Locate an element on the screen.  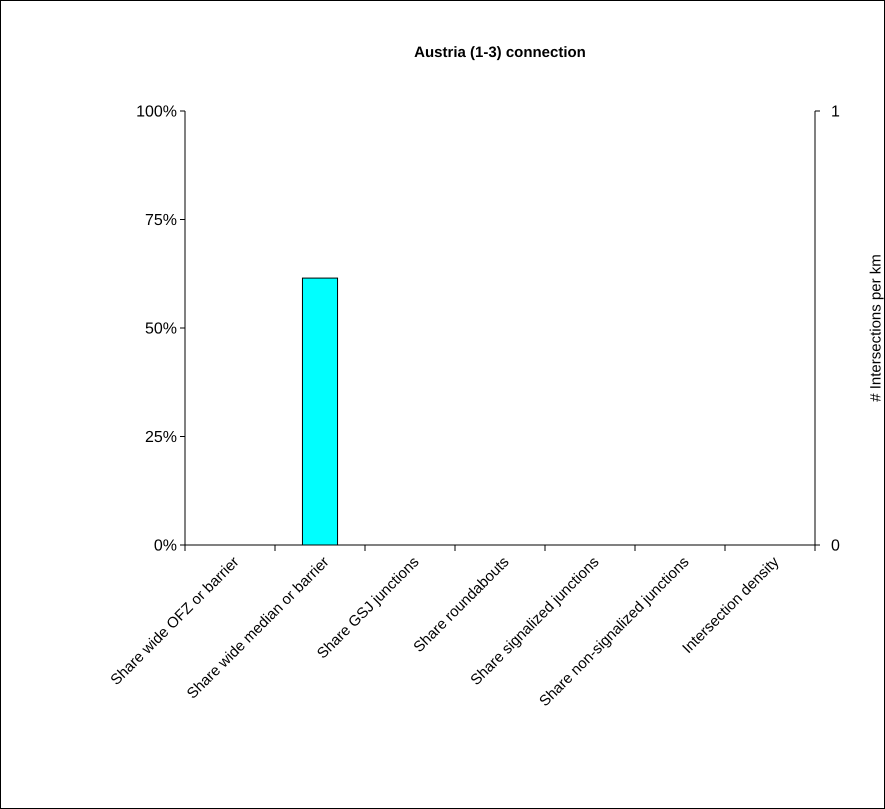
y-tick-label: 75% is located at coordinates (160, 221).